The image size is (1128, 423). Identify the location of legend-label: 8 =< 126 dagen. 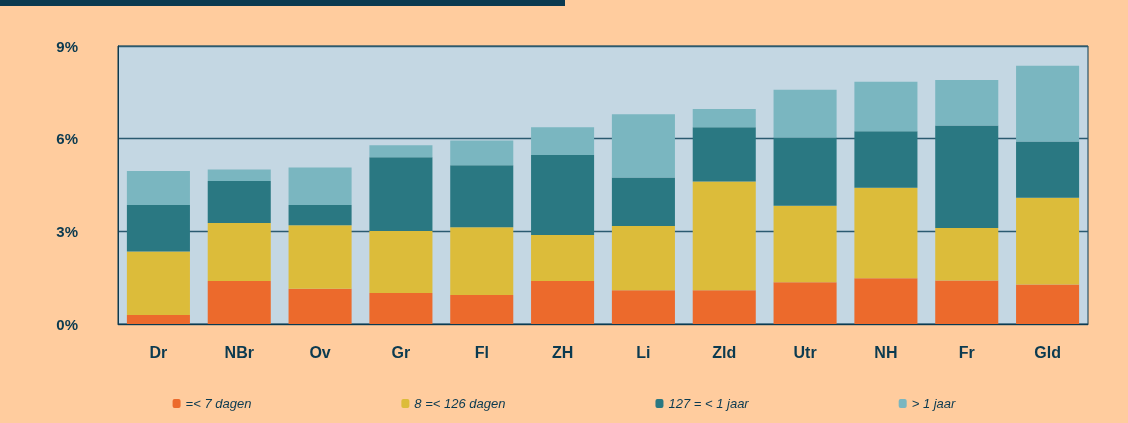
(460, 403).